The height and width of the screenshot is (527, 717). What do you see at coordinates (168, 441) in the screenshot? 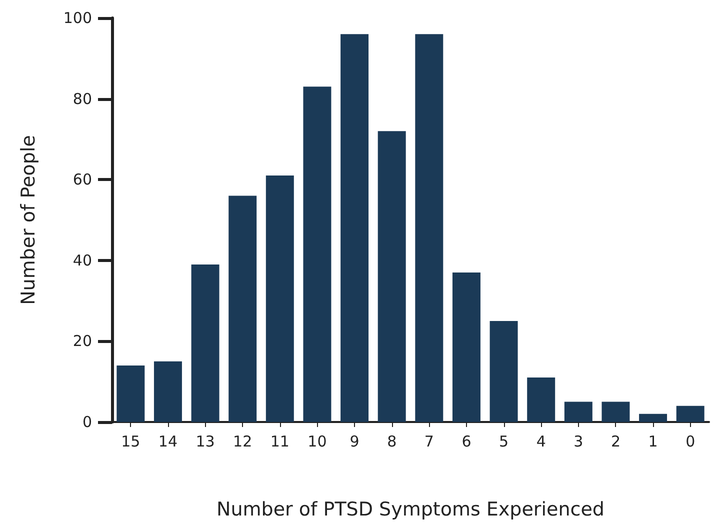
I see `x-tick-label: 14` at bounding box center [168, 441].